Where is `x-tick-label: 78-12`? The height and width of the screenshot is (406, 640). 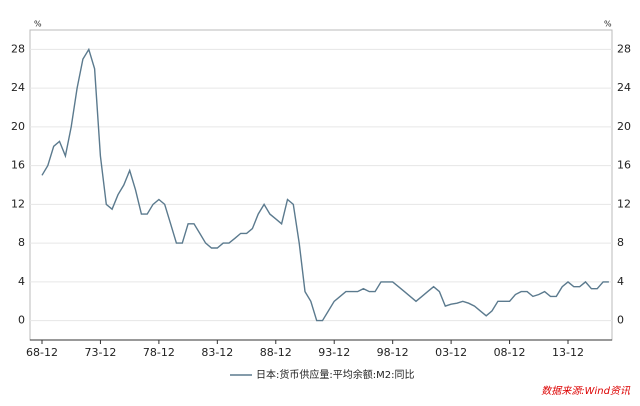
x-tick-label: 78-12 is located at coordinates (159, 352).